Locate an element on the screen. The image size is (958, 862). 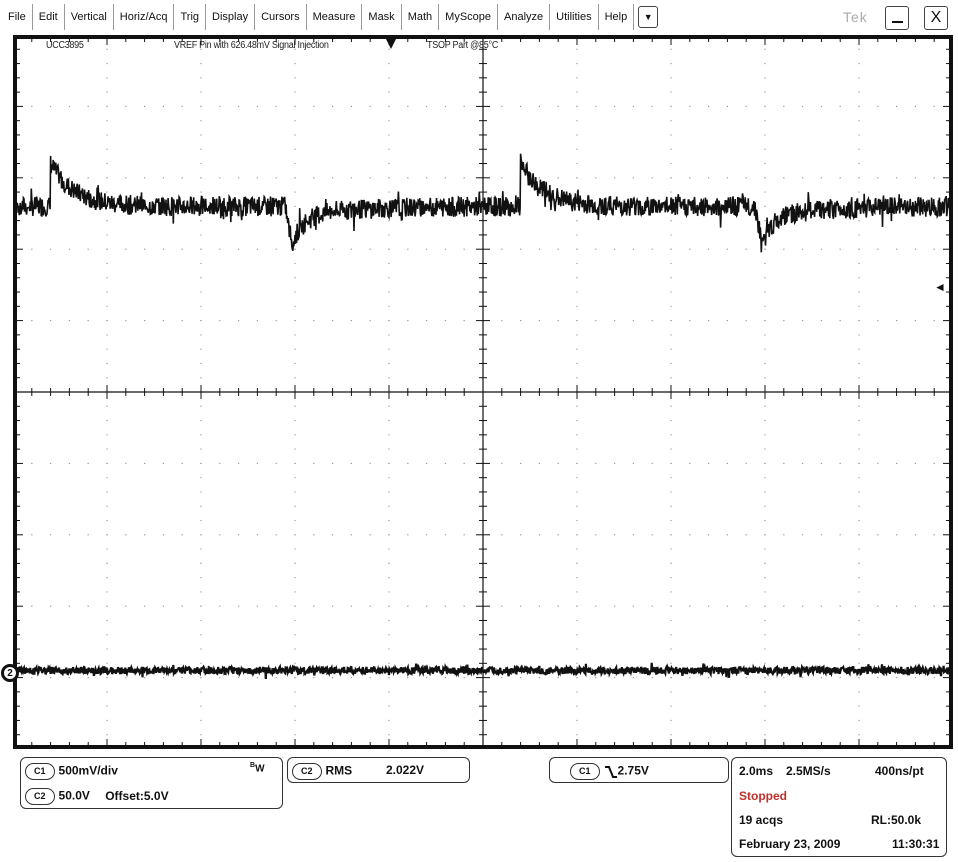
chevron-down-icon: ▼ is located at coordinates (648, 17).